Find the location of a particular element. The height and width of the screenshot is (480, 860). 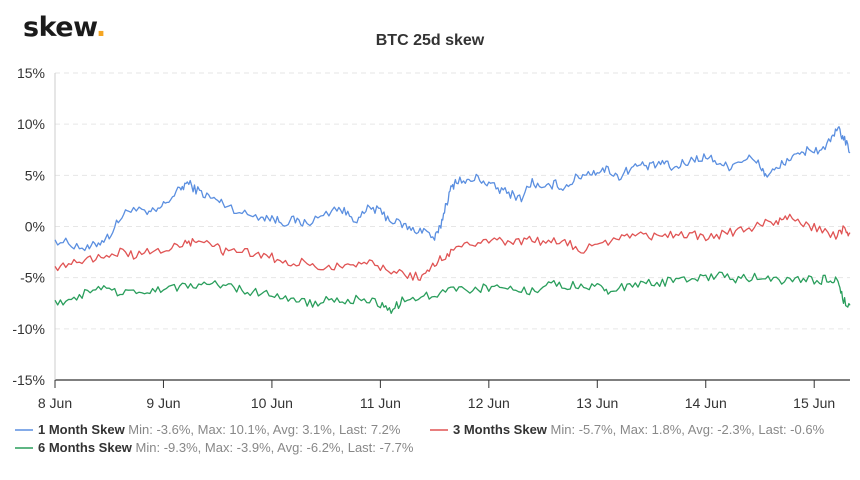

x-tick-label: 9 Jun is located at coordinates (163, 403).